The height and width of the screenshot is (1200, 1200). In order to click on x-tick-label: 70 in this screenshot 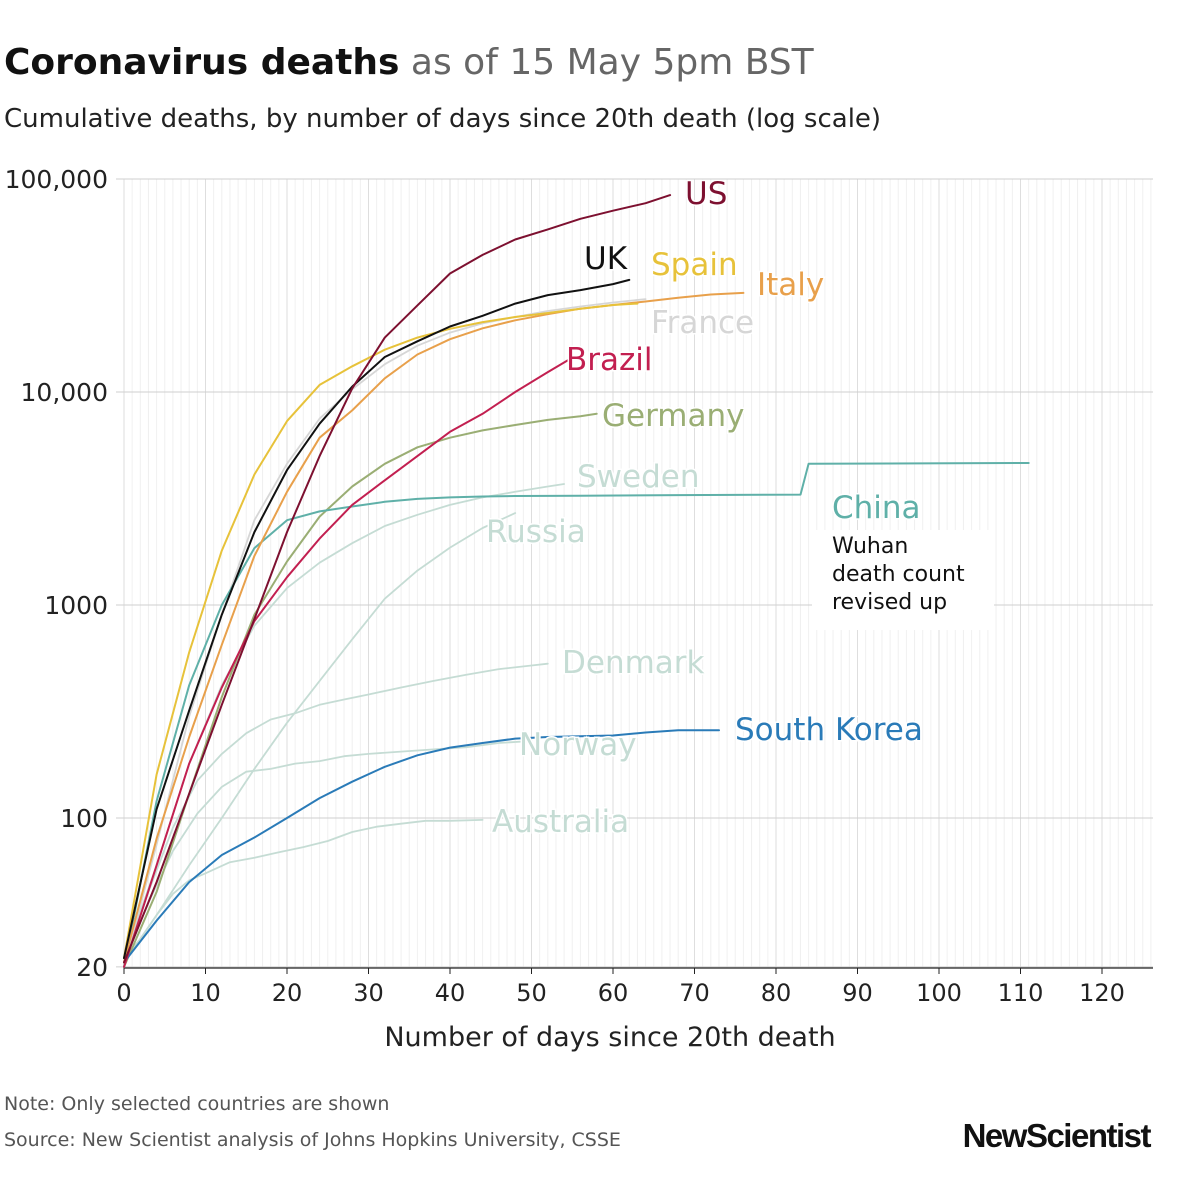, I will do `click(694, 993)`.